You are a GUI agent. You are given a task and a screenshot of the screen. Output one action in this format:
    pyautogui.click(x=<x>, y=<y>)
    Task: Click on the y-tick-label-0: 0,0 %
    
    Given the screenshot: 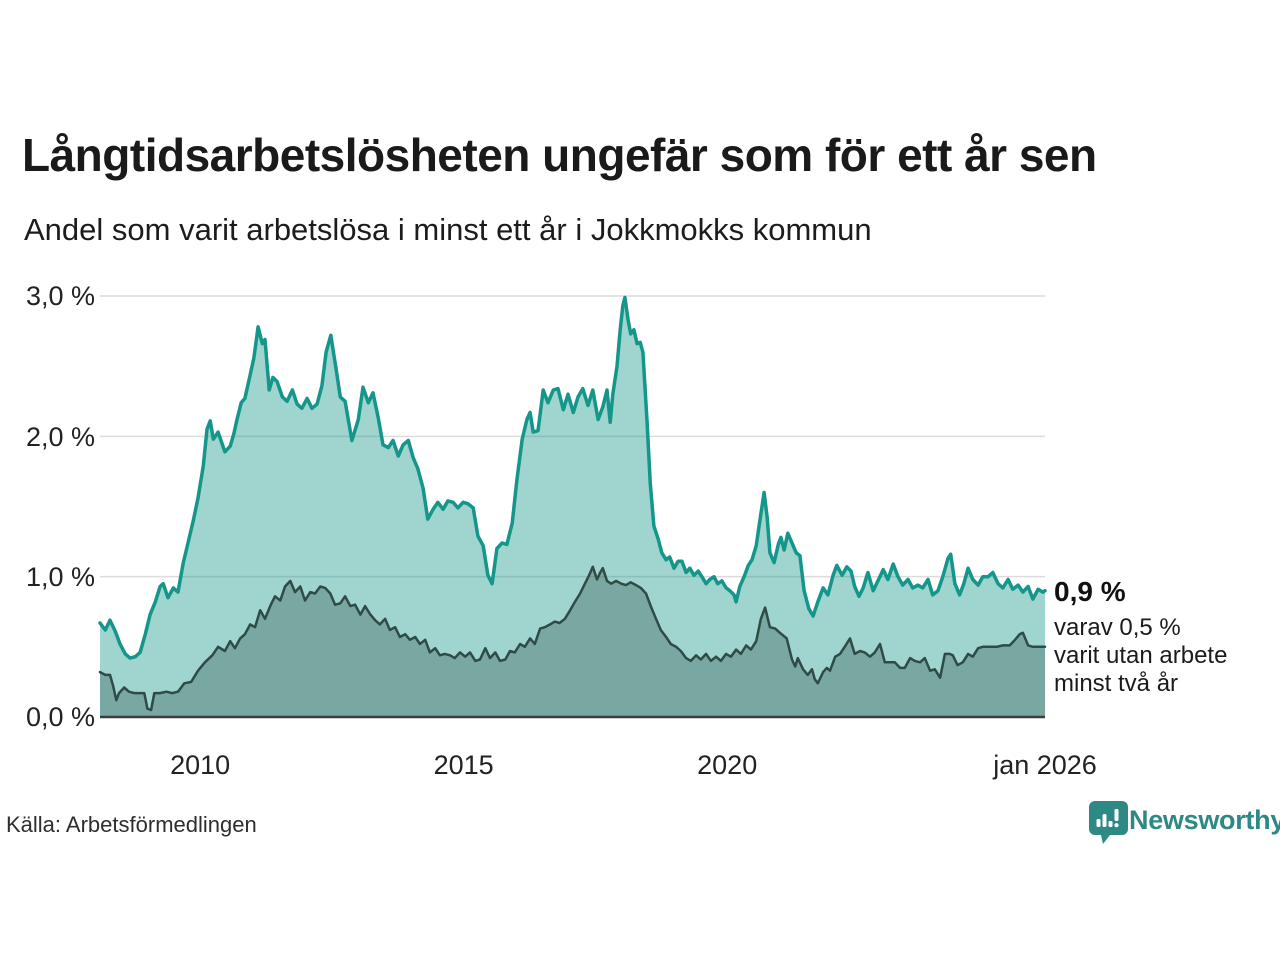 What is the action you would take?
    pyautogui.click(x=60, y=717)
    